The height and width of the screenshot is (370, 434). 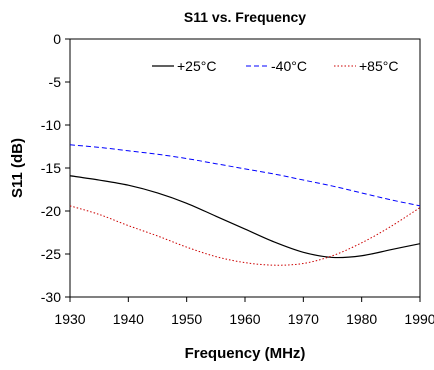 I want to click on y-tick-label: -20, so click(x=51, y=211).